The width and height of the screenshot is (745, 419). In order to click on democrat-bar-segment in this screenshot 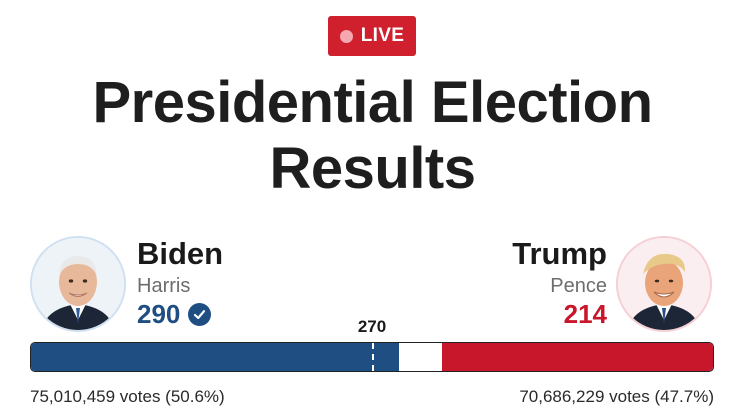, I will do `click(215, 357)`.